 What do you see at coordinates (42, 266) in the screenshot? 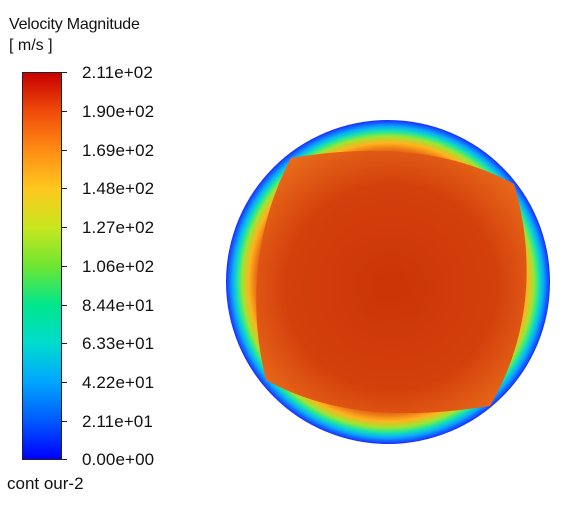
I see `colorbar` at bounding box center [42, 266].